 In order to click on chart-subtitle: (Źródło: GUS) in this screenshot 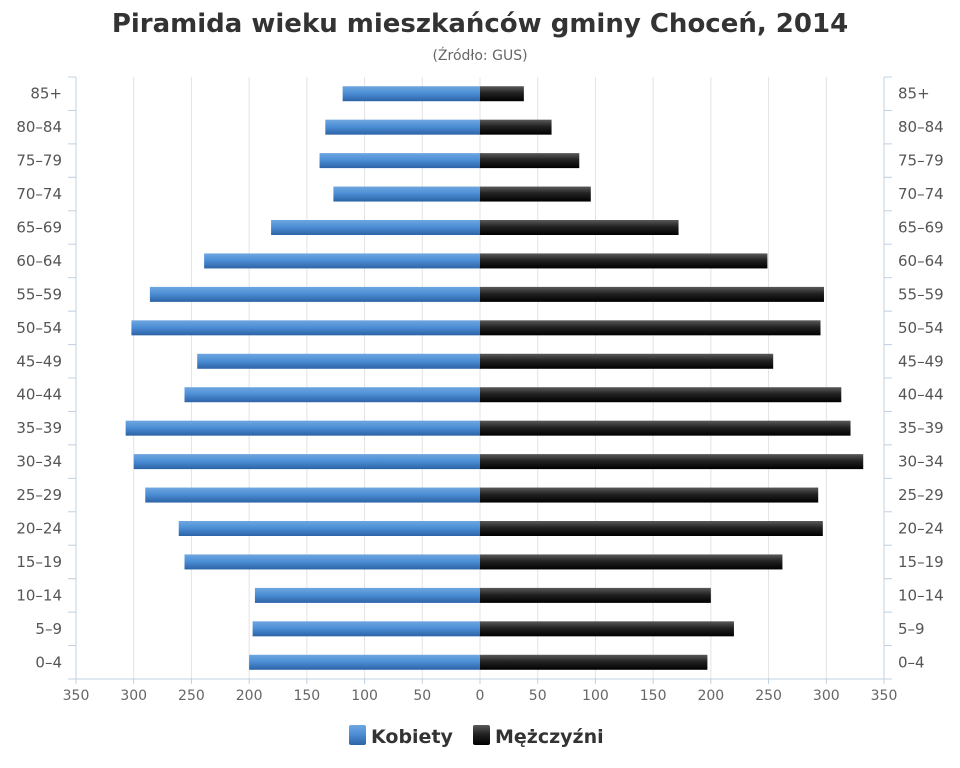, I will do `click(479, 55)`.